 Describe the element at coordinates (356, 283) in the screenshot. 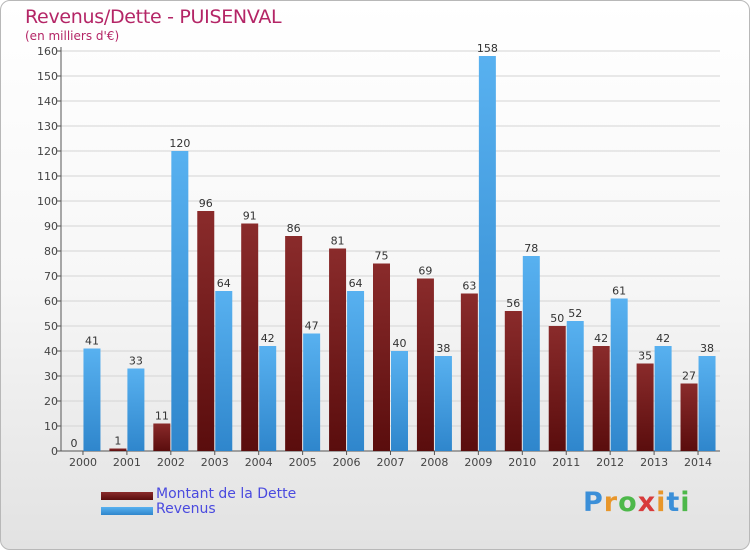

I see `data-label-revenus: 64` at that location.